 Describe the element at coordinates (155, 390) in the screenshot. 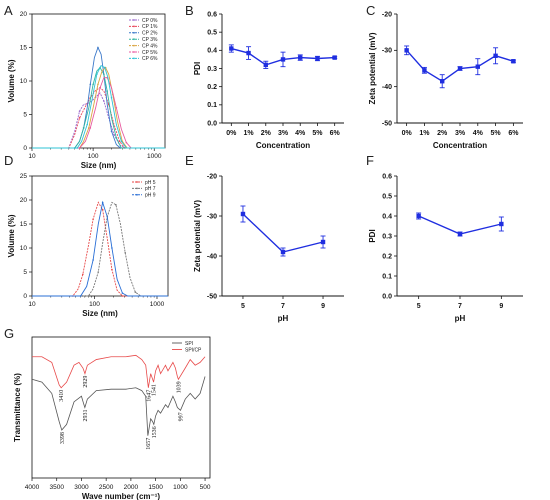

I see `peak-annotation: 1541` at that location.